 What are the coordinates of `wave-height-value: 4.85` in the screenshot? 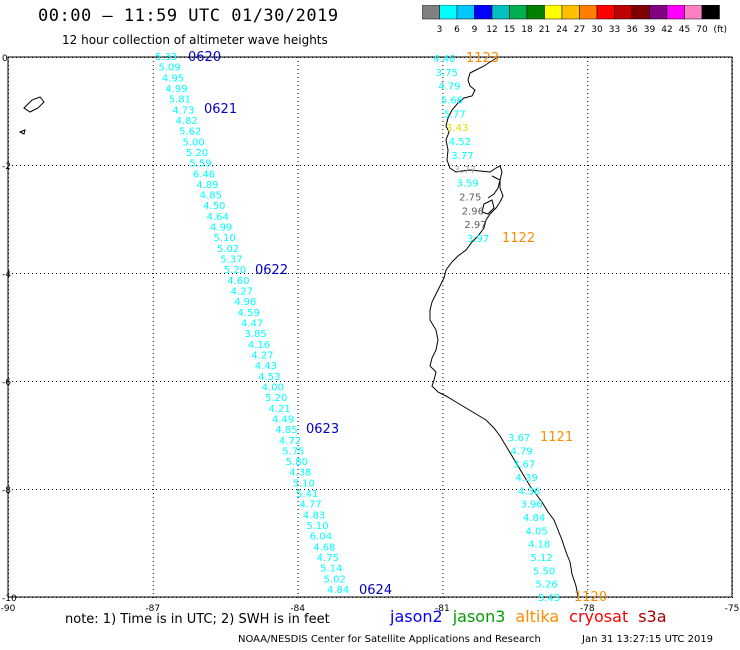 It's located at (286, 430).